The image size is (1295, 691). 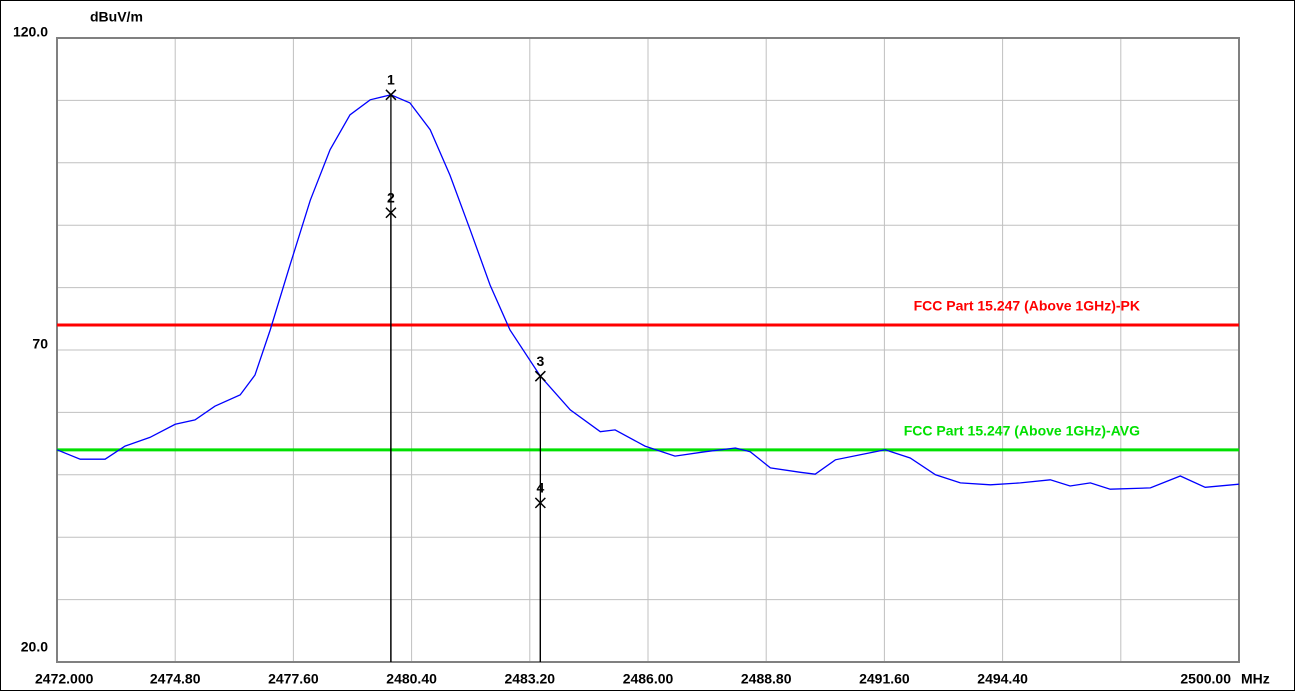 What do you see at coordinates (1022, 431) in the screenshot?
I see `limit-label: FCC Part 15.247 (Above 1GHz)-AVG` at bounding box center [1022, 431].